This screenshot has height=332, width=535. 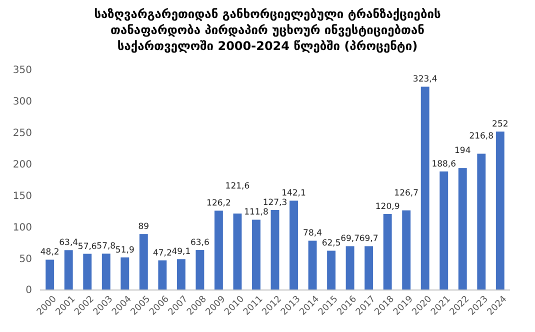 What do you see at coordinates (256, 213) in the screenshot?
I see `data-label: 111,8` at bounding box center [256, 213].